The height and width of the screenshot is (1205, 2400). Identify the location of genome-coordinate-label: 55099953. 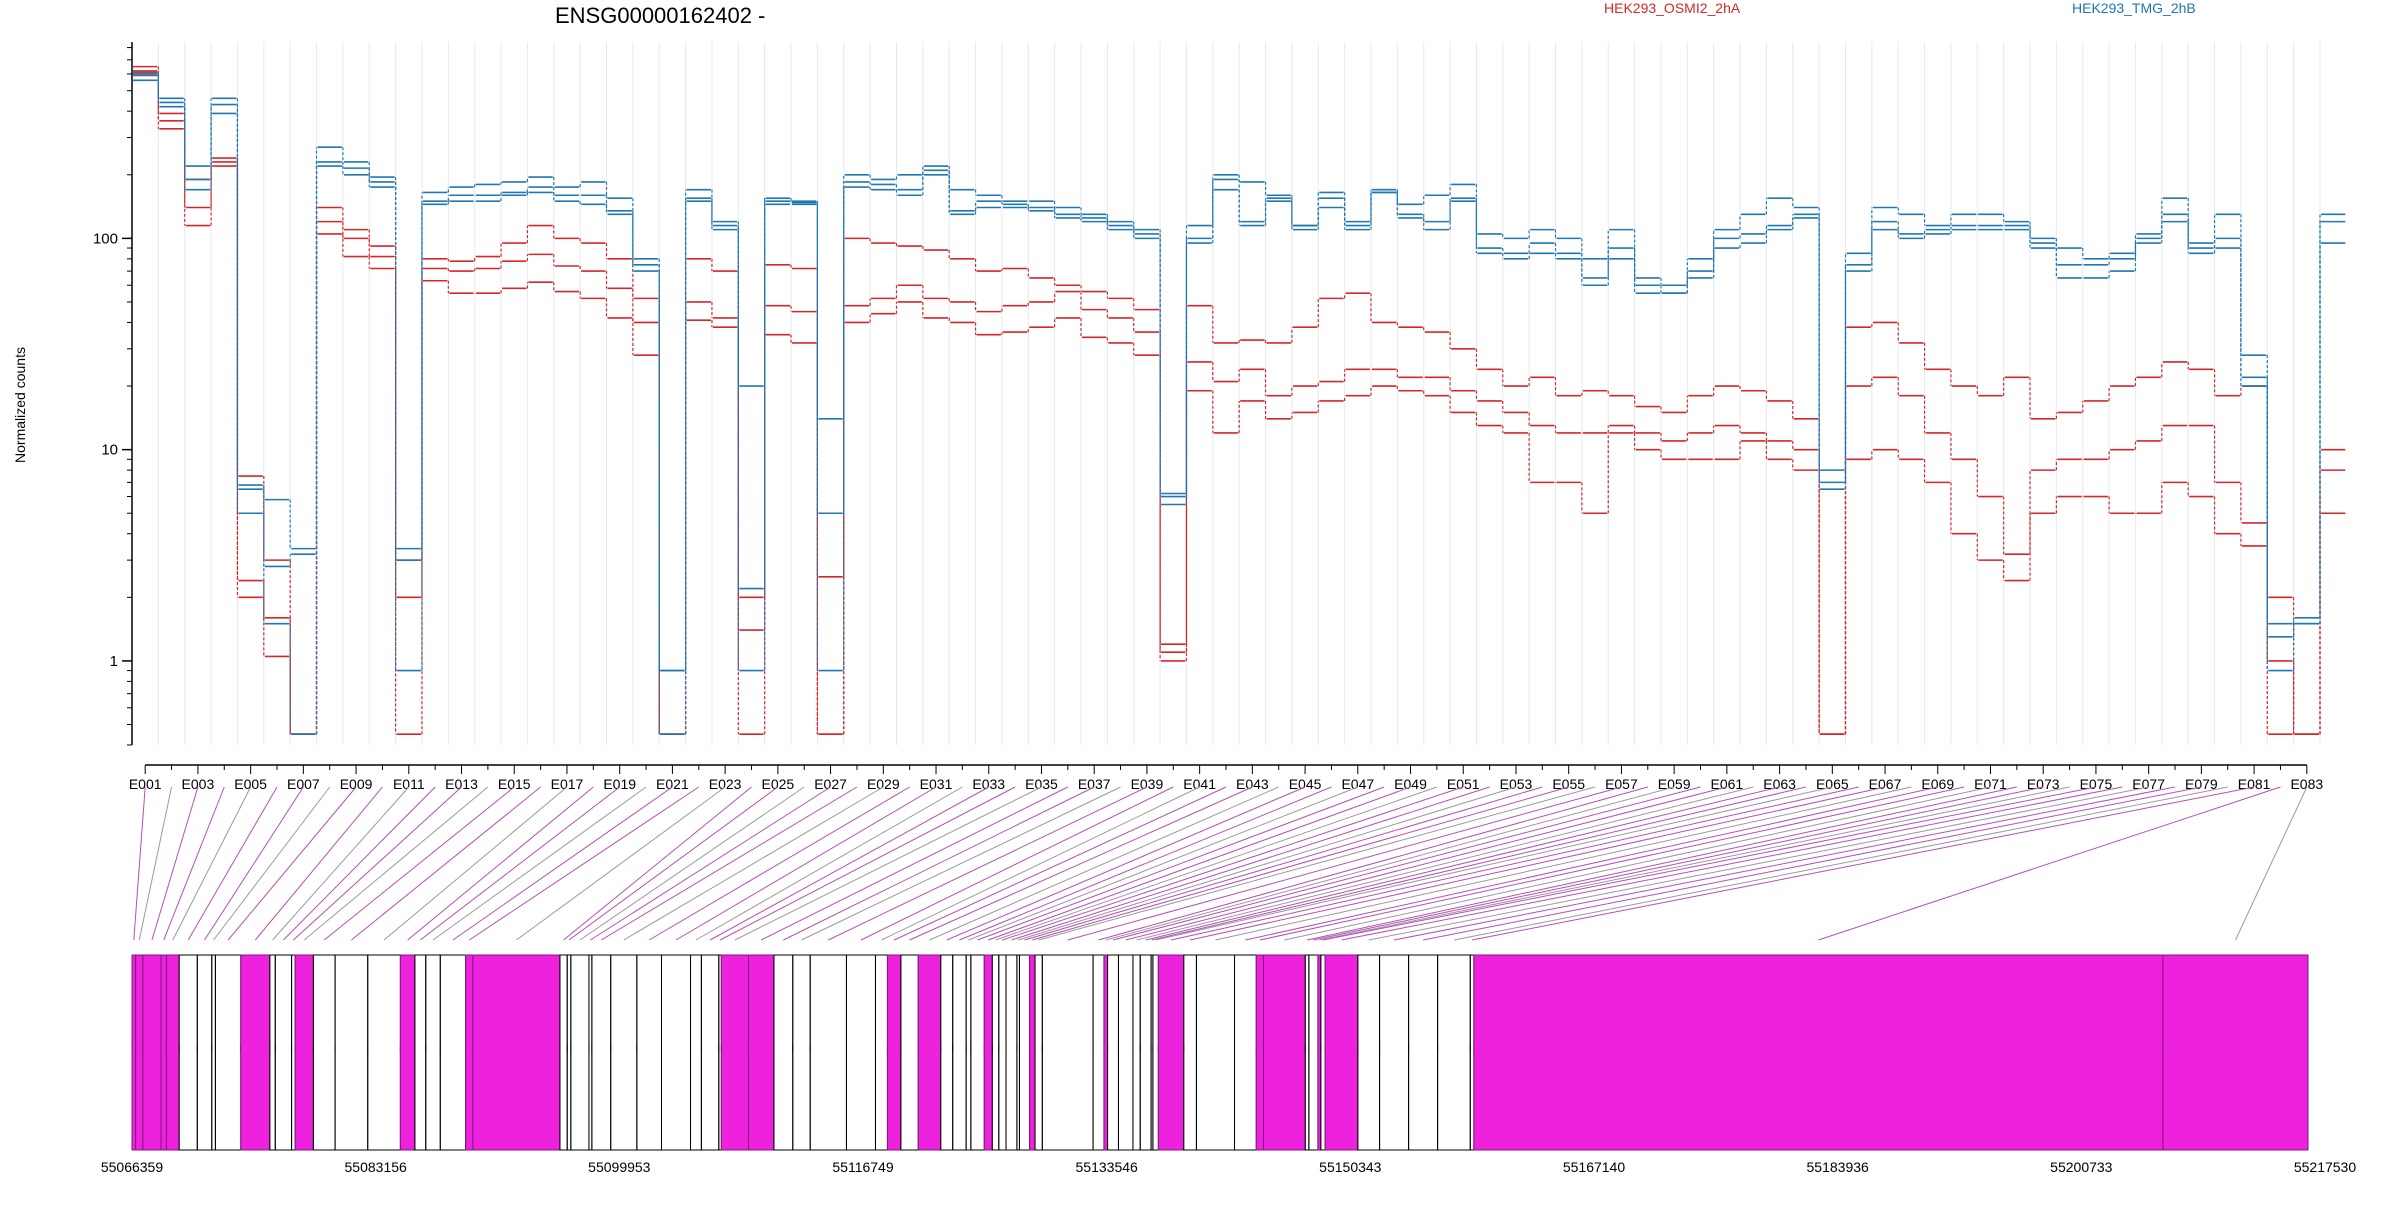
(619, 1167).